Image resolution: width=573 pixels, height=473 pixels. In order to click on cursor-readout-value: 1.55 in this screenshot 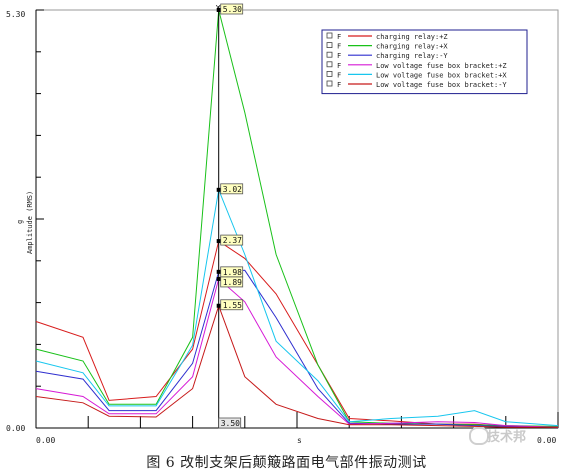, I will do `click(232, 305)`.